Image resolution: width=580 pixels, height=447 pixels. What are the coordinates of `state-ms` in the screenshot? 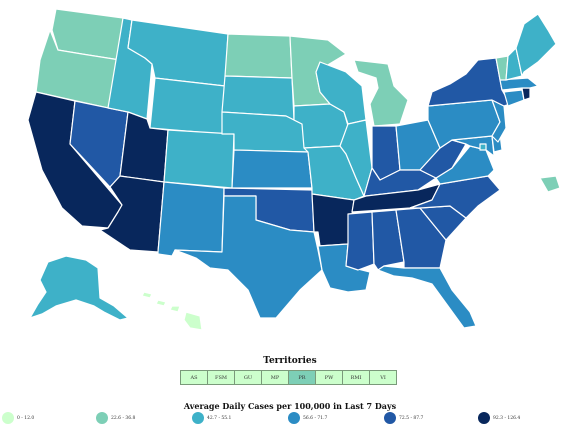 It's located at (360, 241).